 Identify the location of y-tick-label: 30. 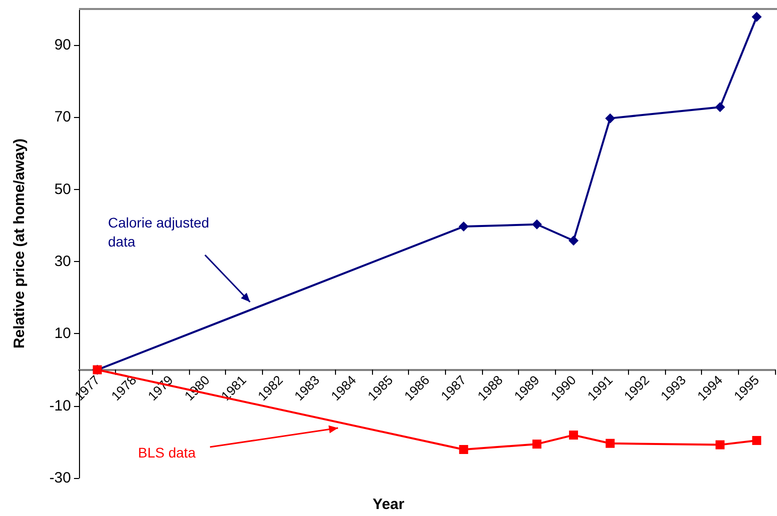
(62, 261).